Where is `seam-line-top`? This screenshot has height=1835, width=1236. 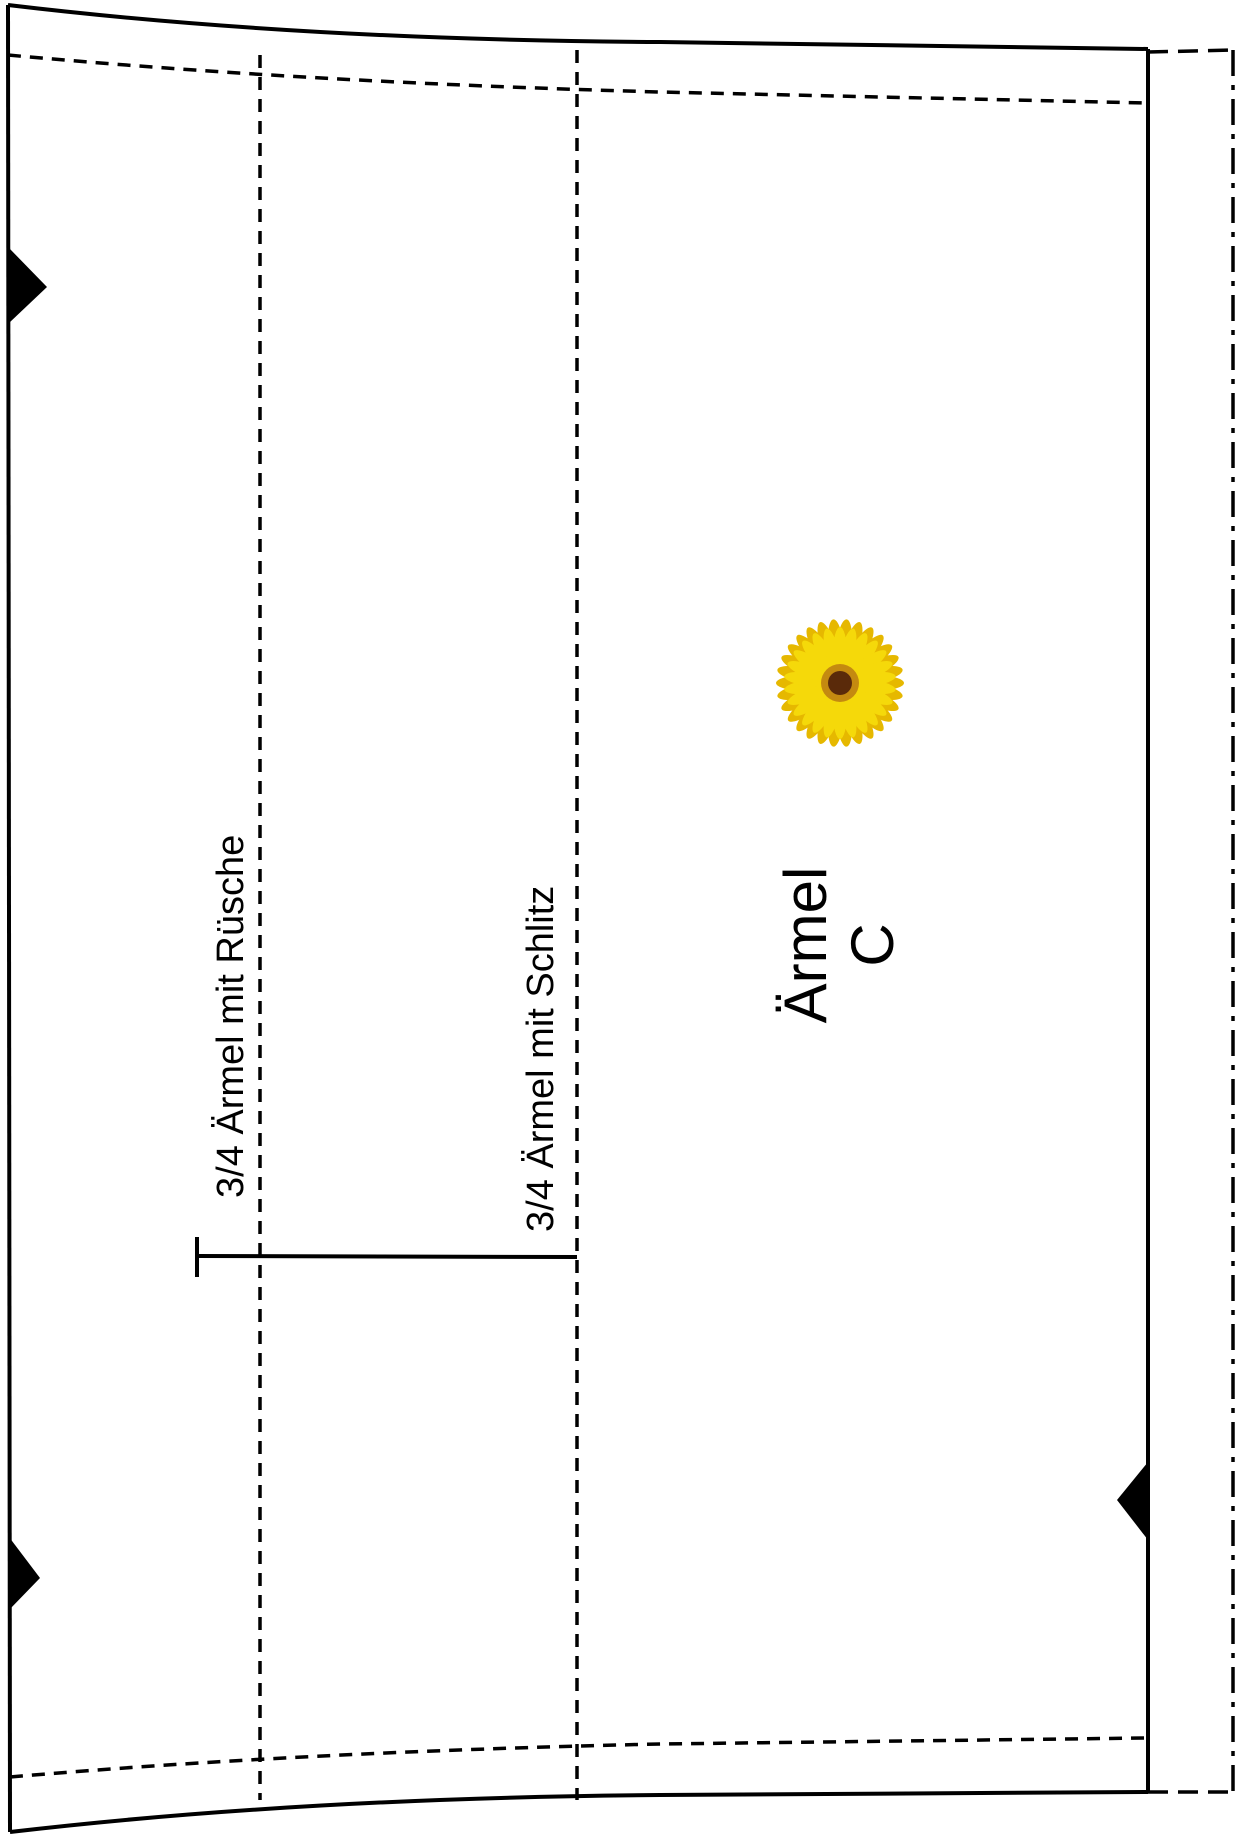 seam-line-top is located at coordinates (576, 79).